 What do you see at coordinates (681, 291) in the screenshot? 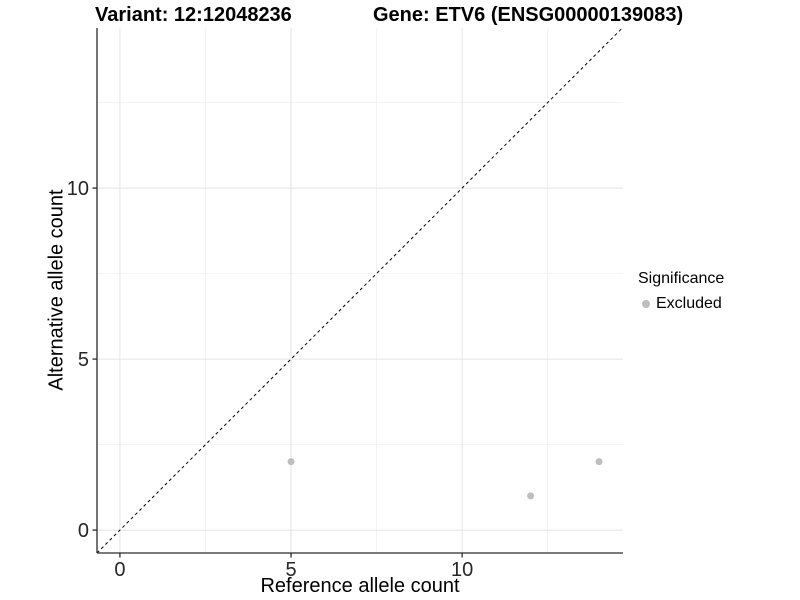
I see `legend: Significance Excluded` at bounding box center [681, 291].